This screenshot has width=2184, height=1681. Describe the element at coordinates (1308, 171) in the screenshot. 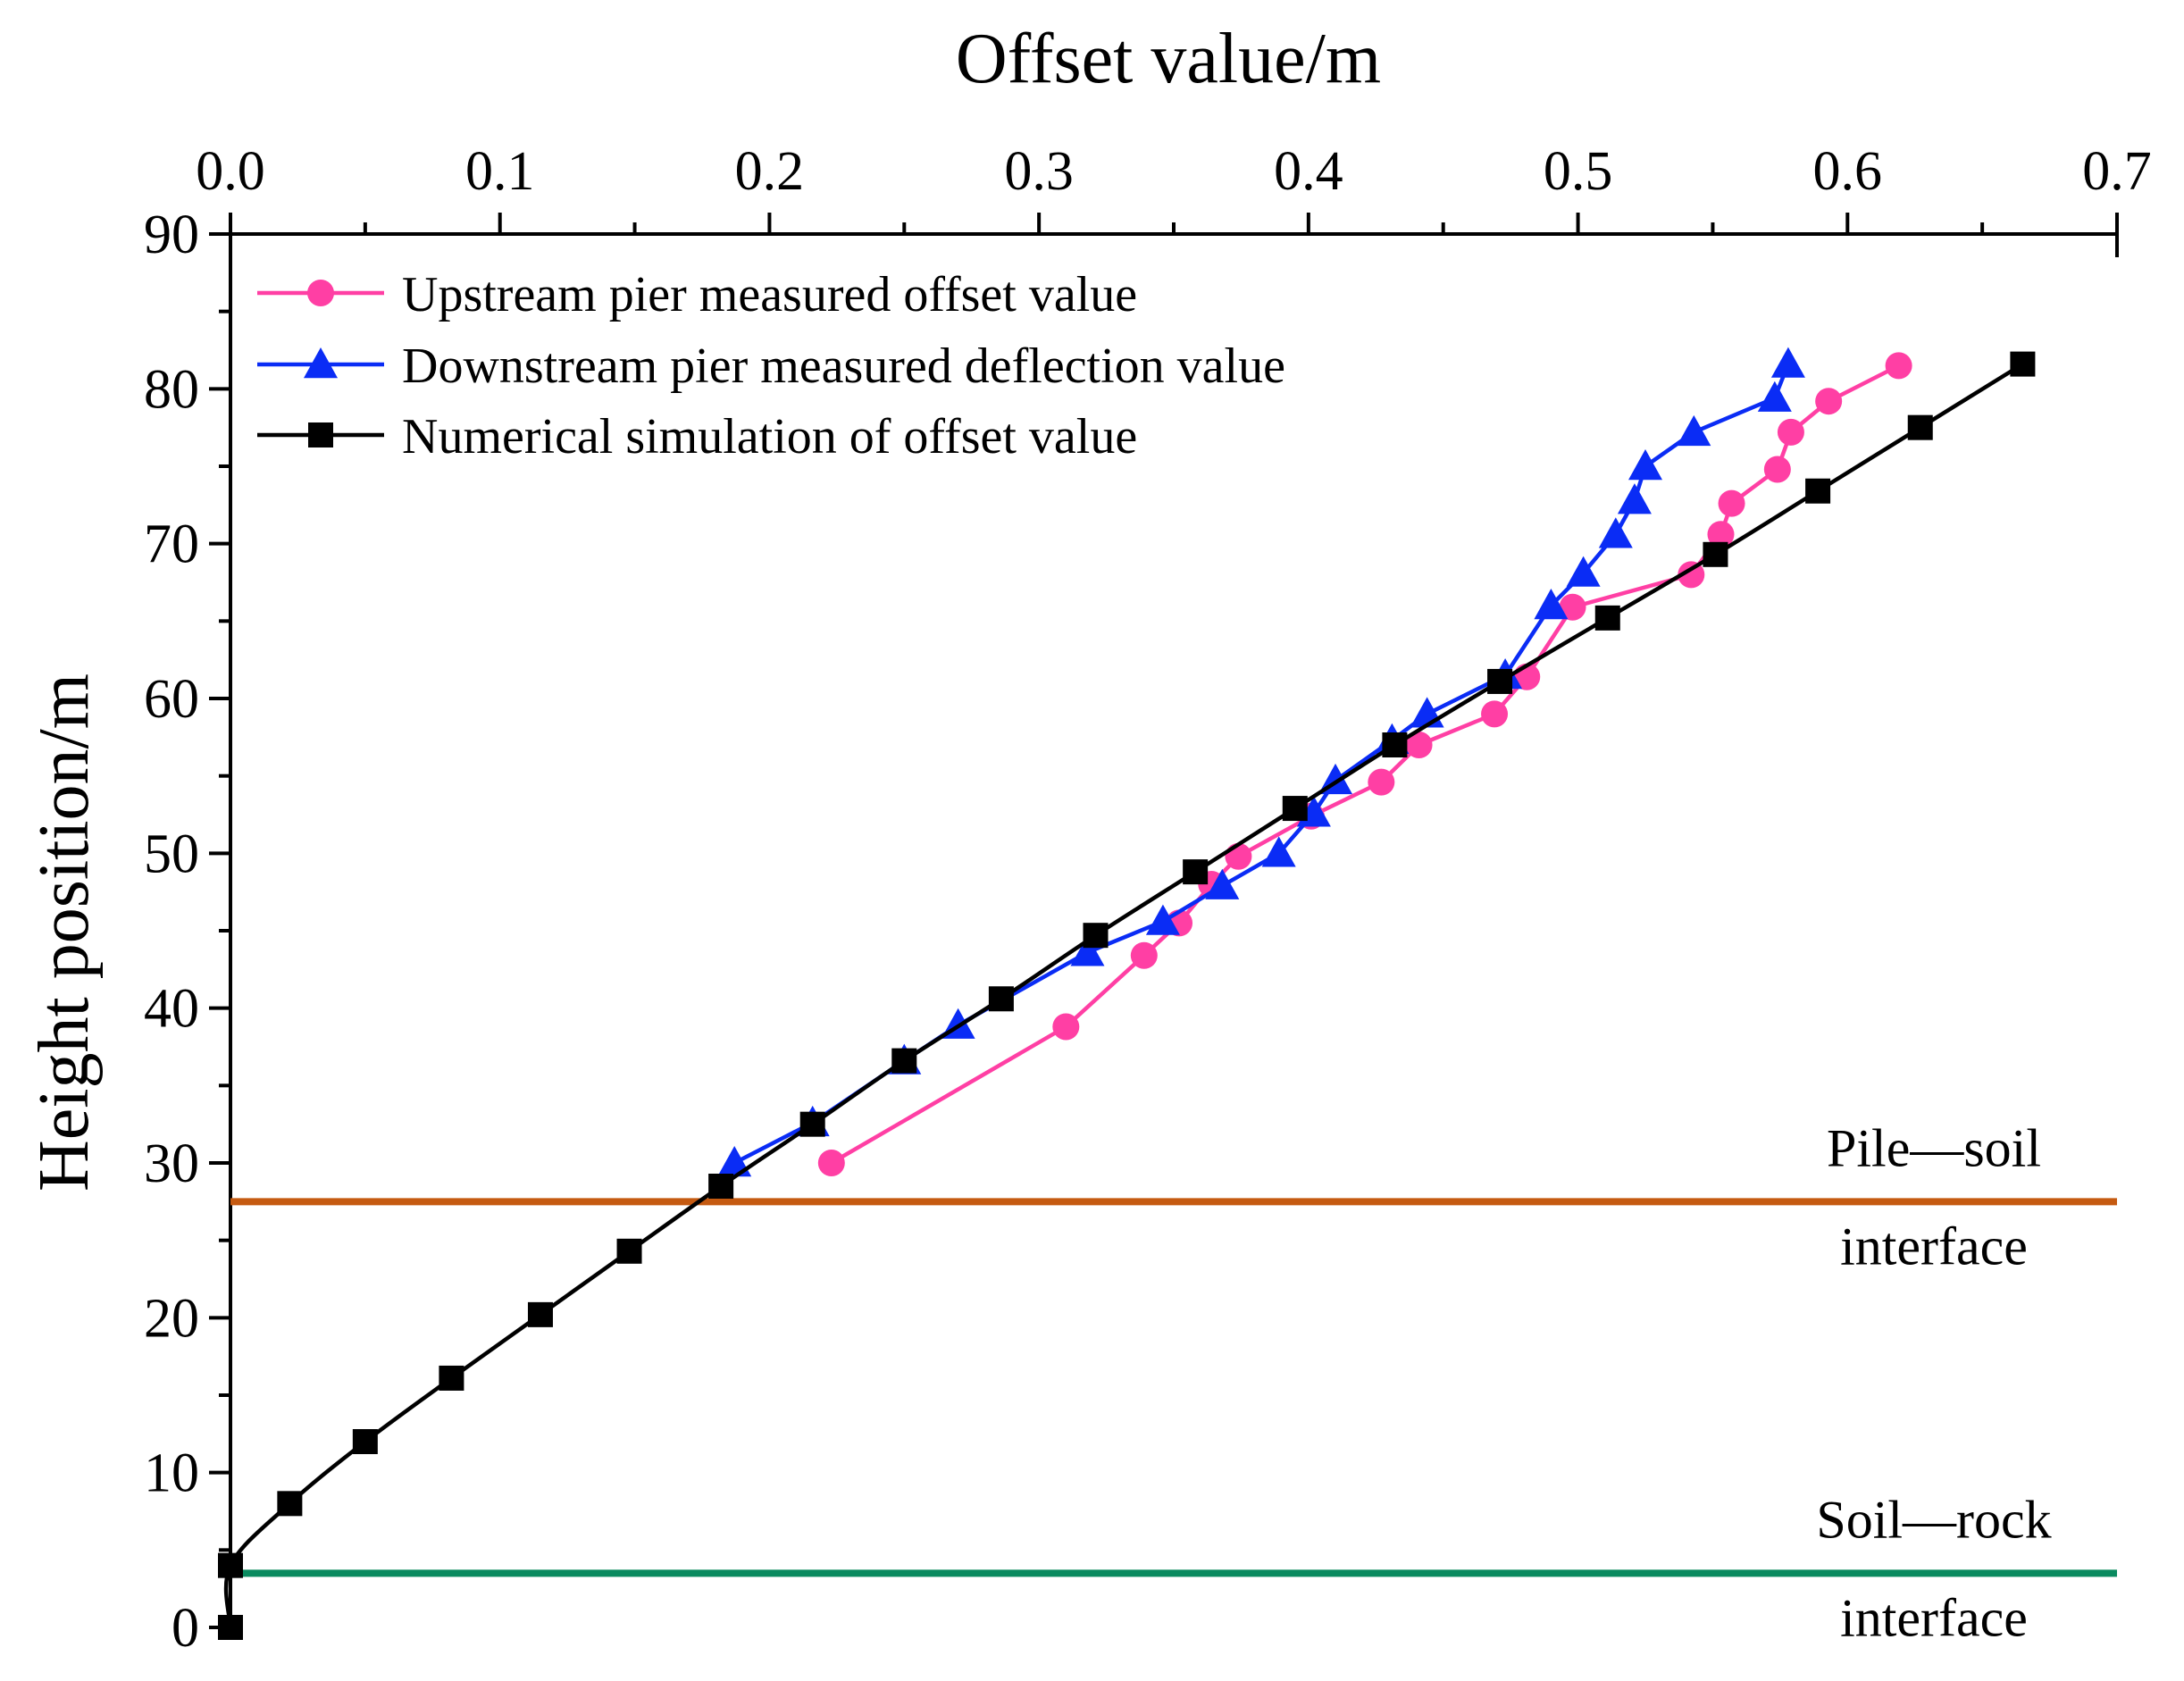

I see `x-tick-label: 0.4` at that location.